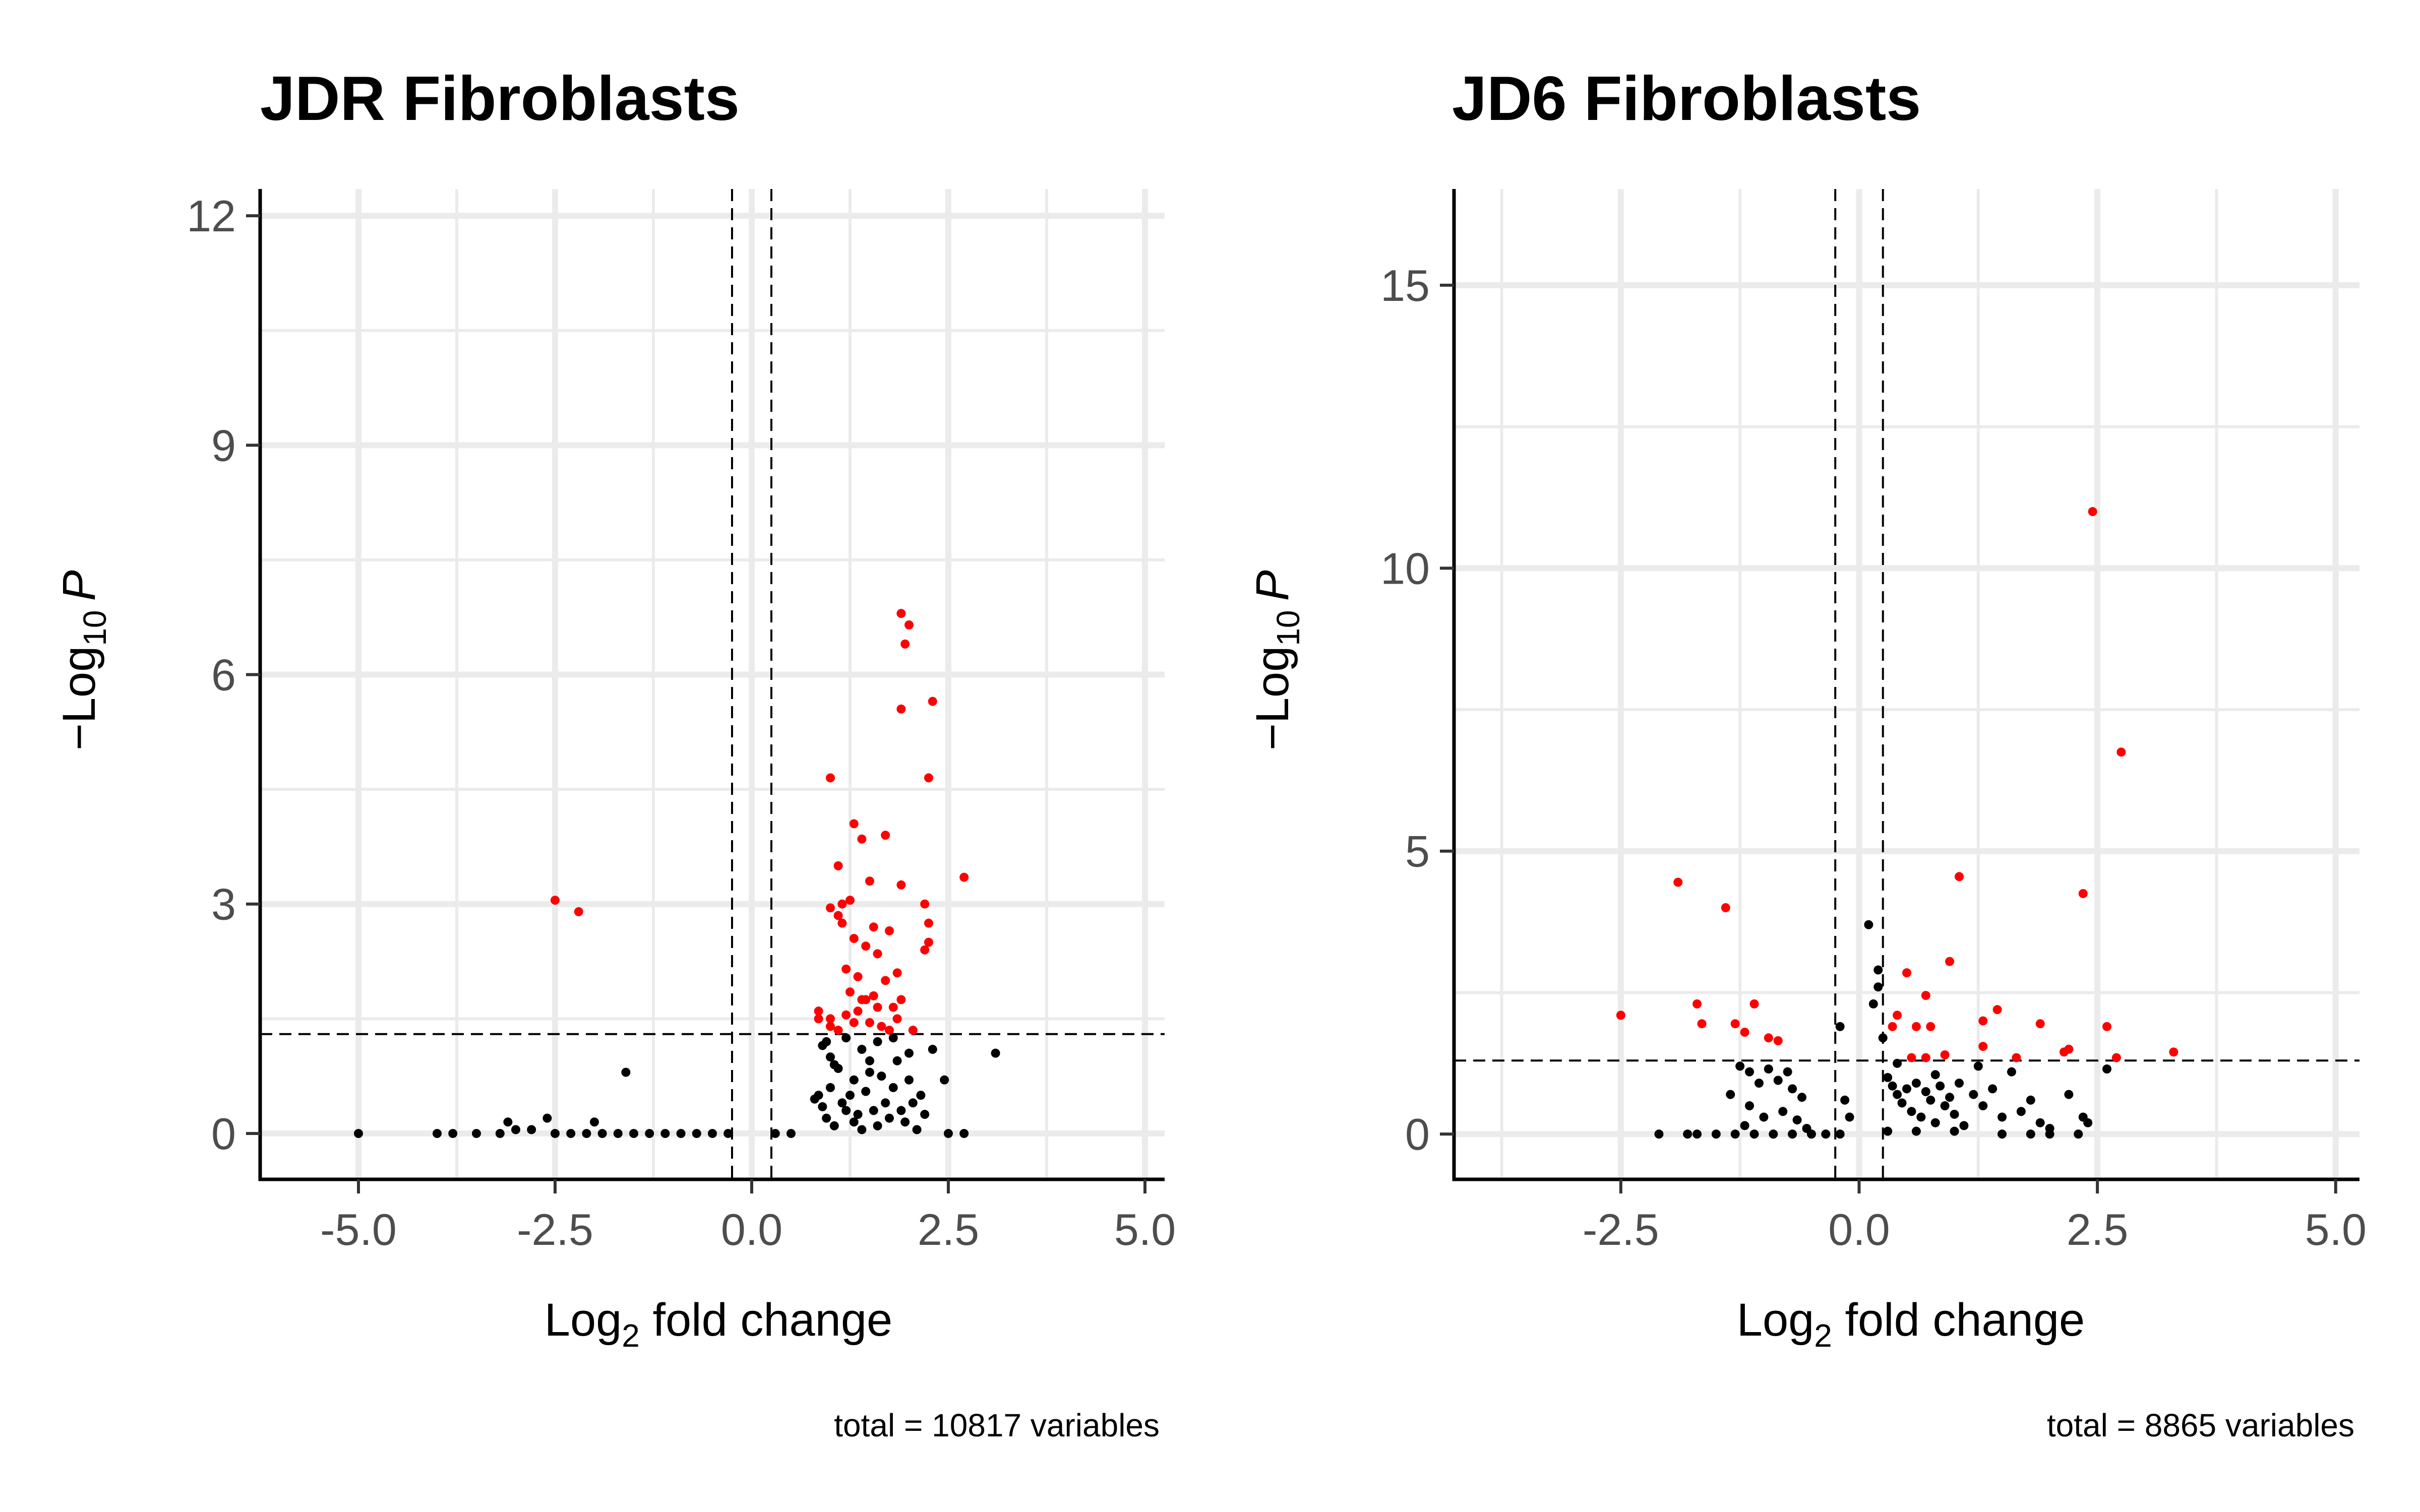  What do you see at coordinates (79, 585) in the screenshot?
I see `y-axis-label-p: P` at bounding box center [79, 585].